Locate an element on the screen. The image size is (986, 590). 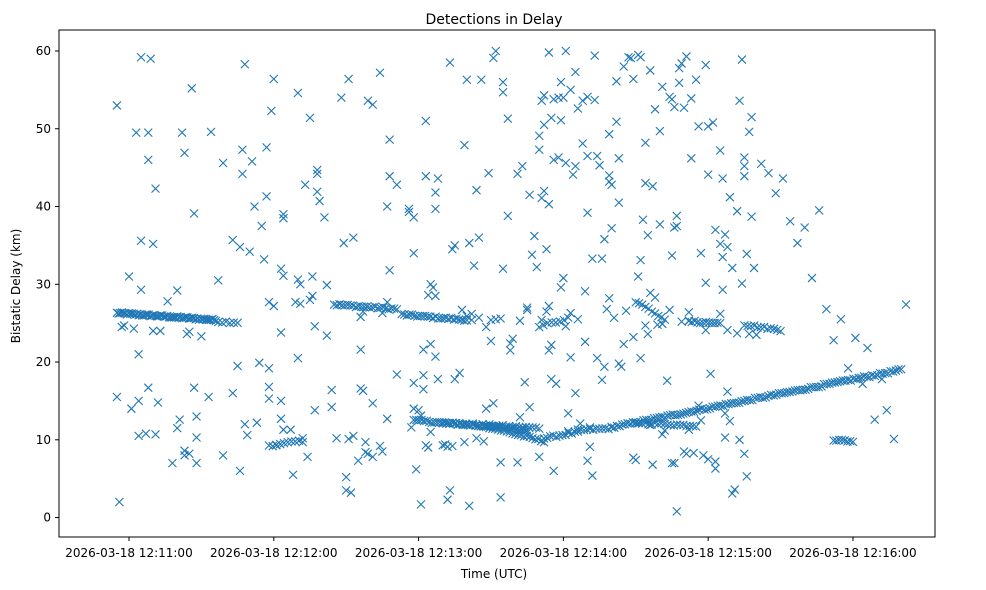
x-tick-label: 2026-03-18 12:13:00 is located at coordinates (418, 553).